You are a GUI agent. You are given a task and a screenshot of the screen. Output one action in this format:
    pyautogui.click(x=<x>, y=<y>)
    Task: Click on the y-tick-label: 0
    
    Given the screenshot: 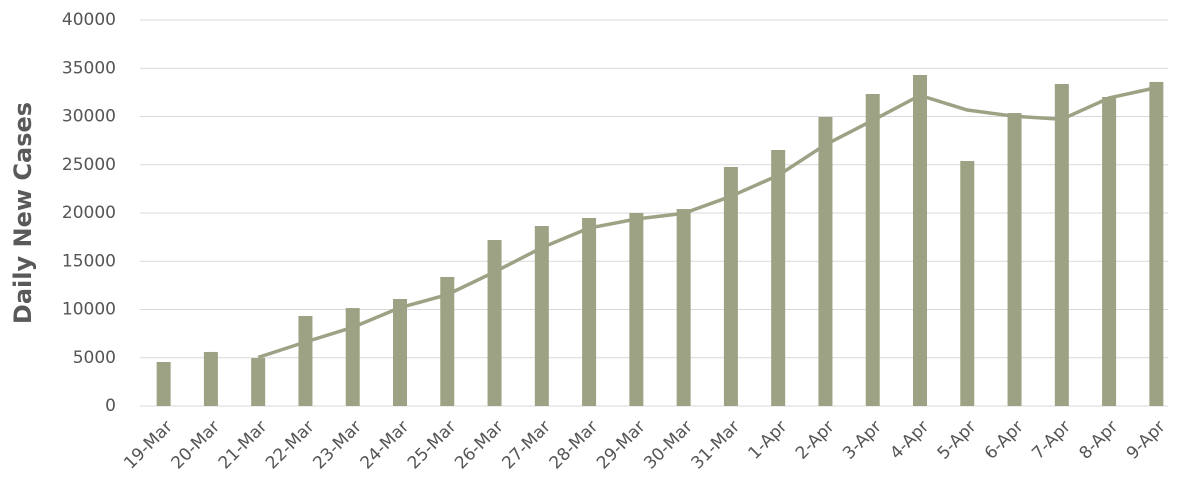 What is the action you would take?
    pyautogui.click(x=110, y=406)
    